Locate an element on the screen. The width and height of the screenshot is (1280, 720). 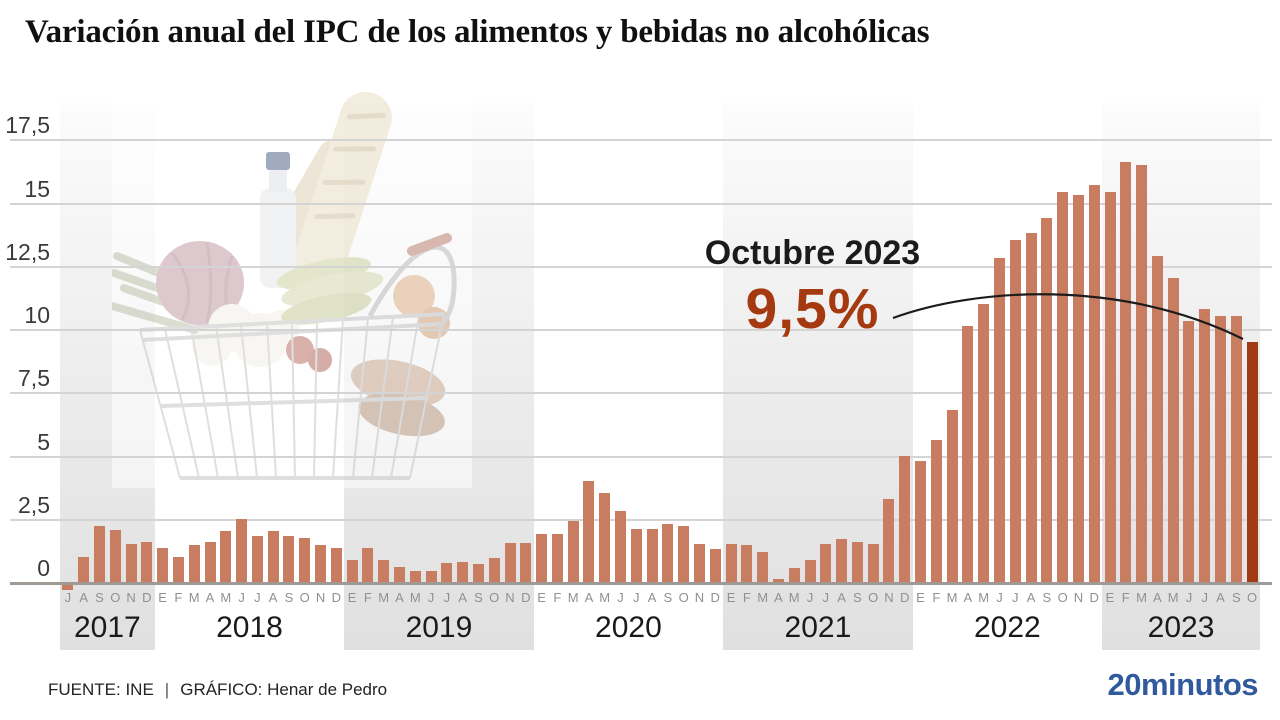
month-label-2023-68: M is located at coordinates (1141, 597).